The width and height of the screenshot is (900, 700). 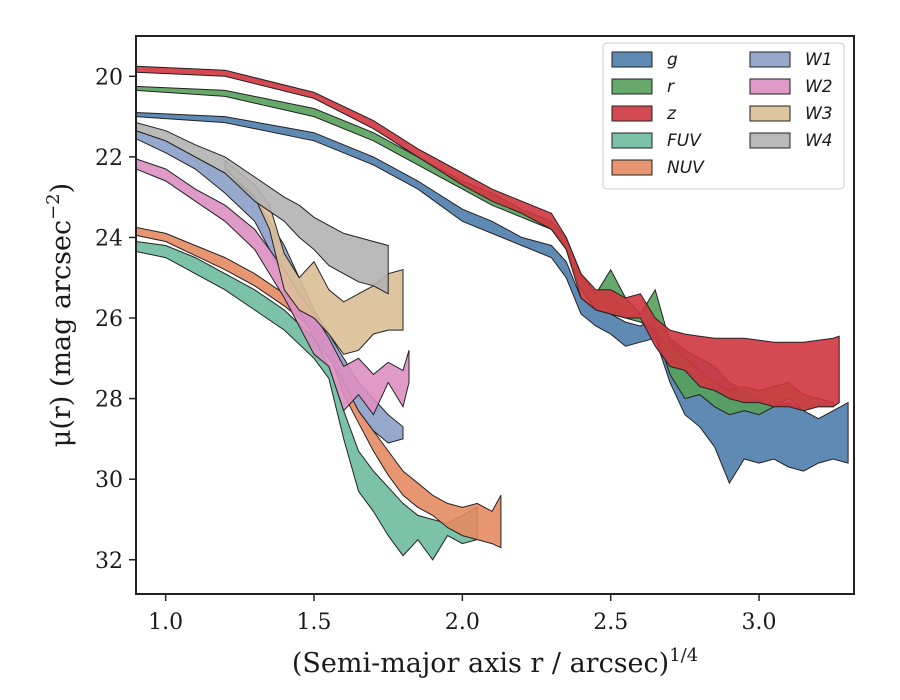 What do you see at coordinates (262, 208) in the screenshot?
I see `series-band-w4` at bounding box center [262, 208].